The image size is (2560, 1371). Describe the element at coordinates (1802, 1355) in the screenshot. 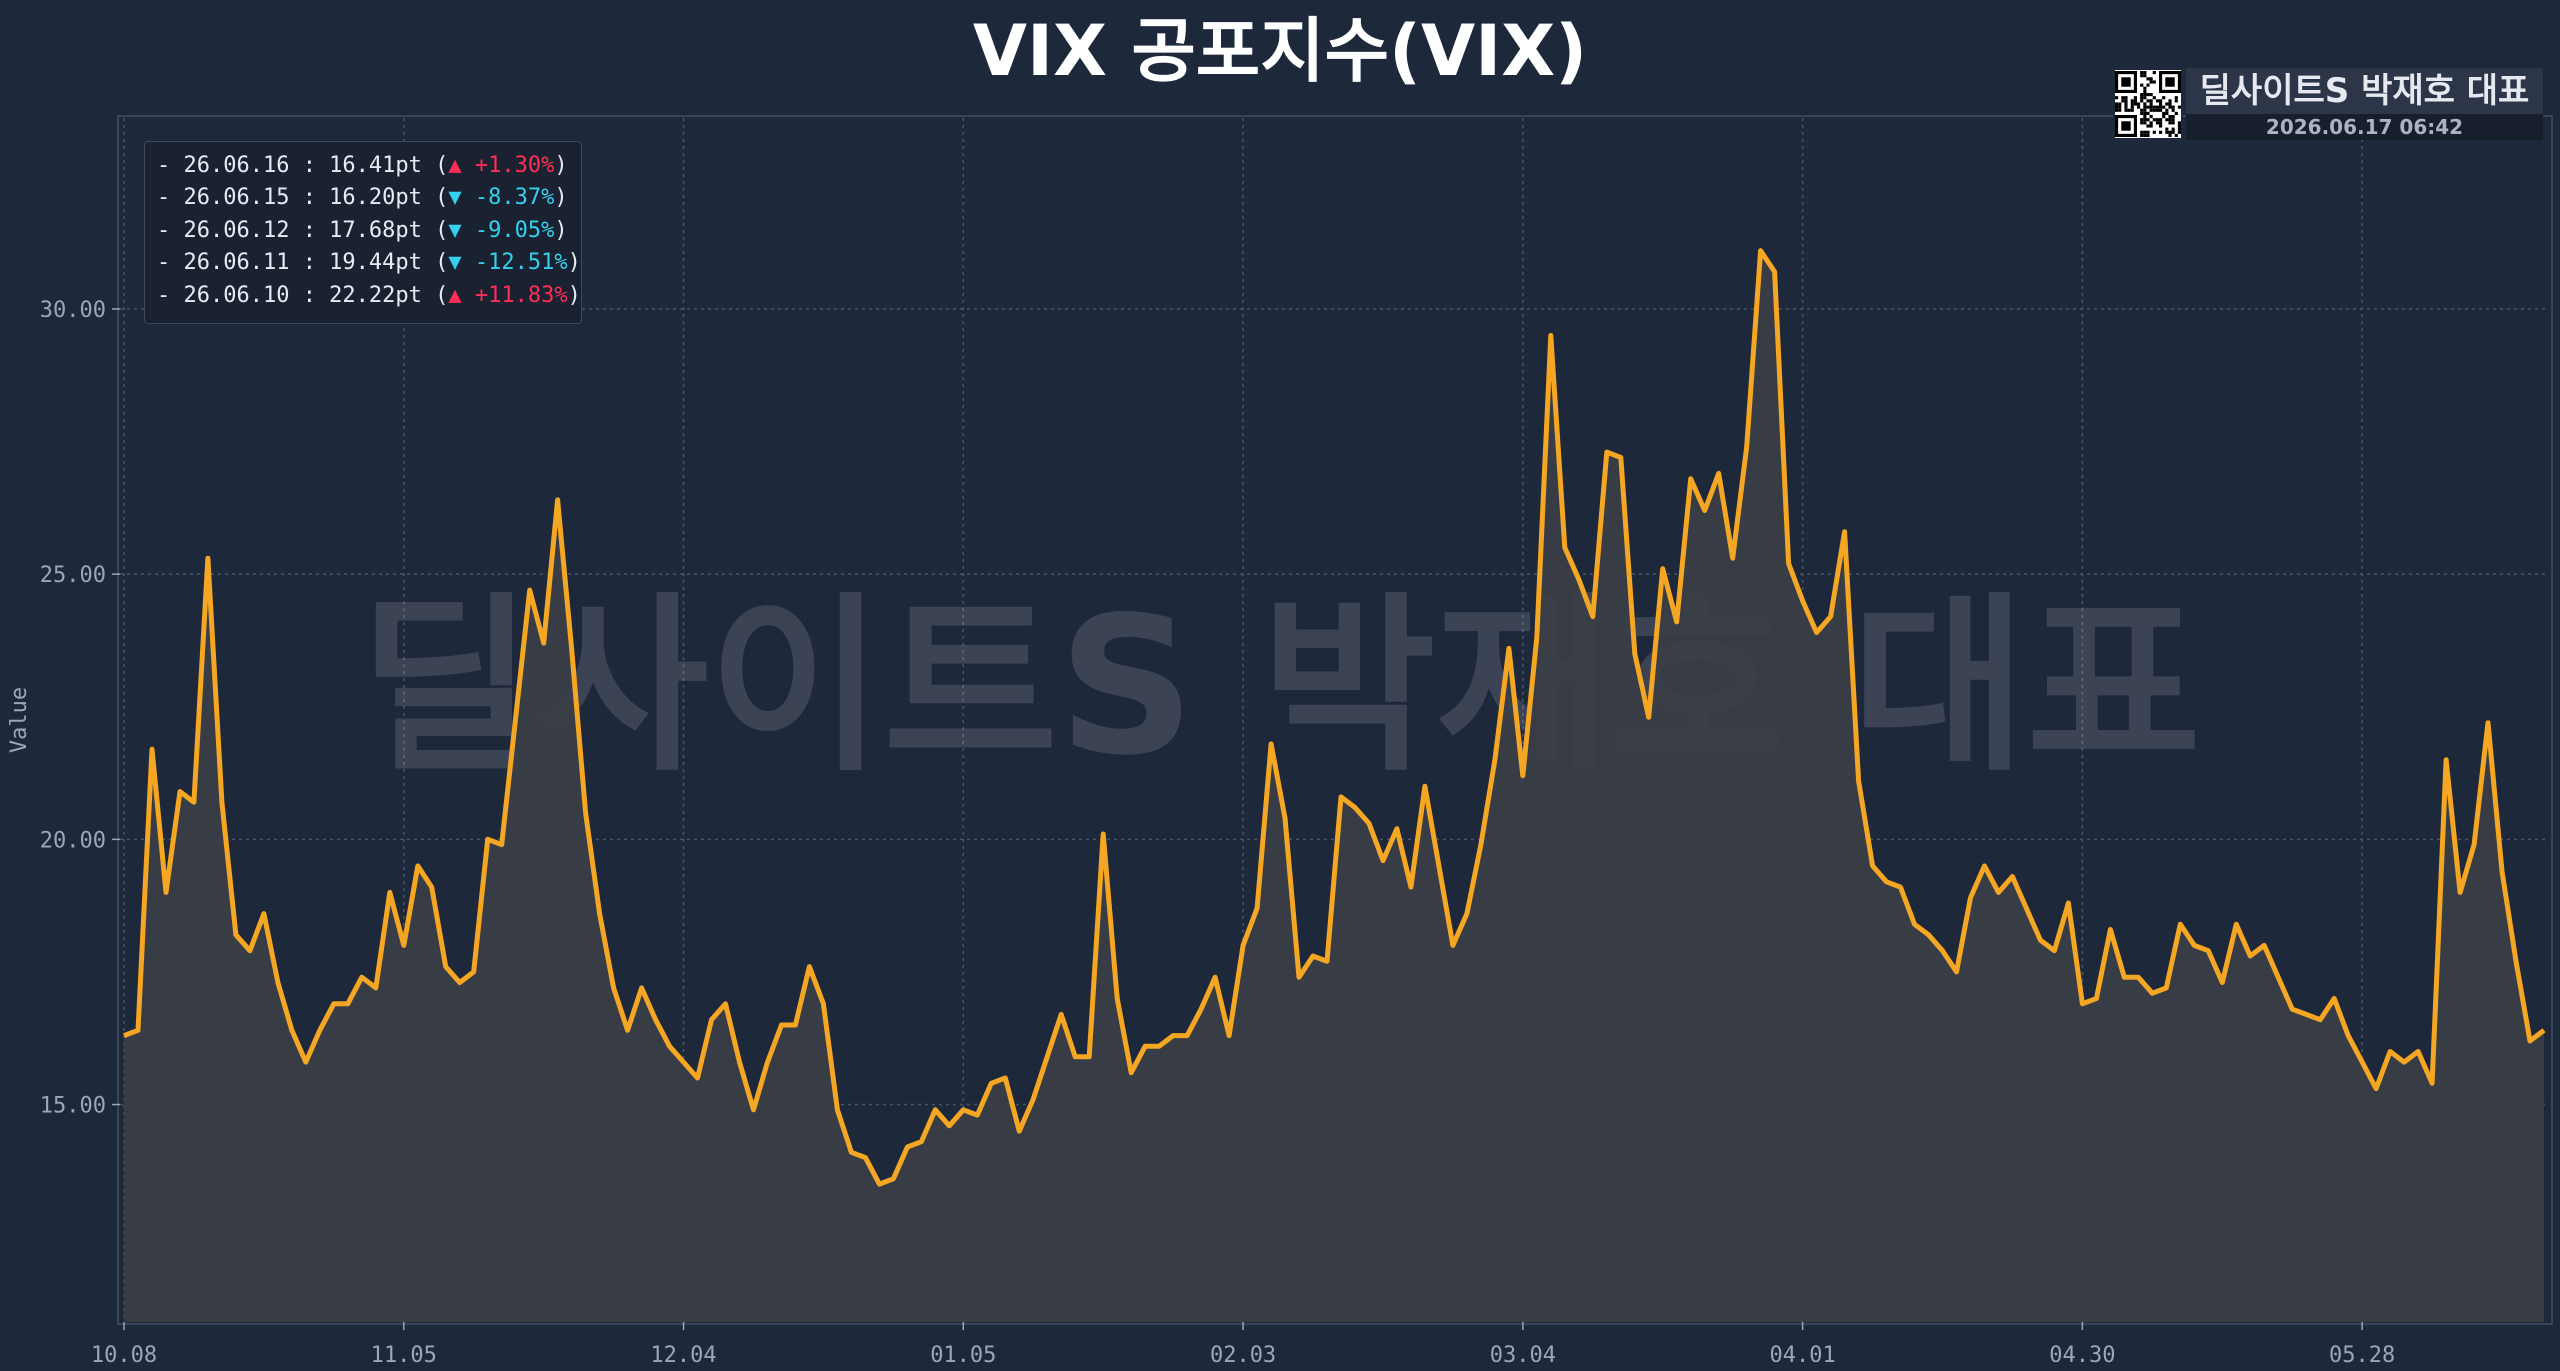

I see `x-tick-label: 04.01` at that location.